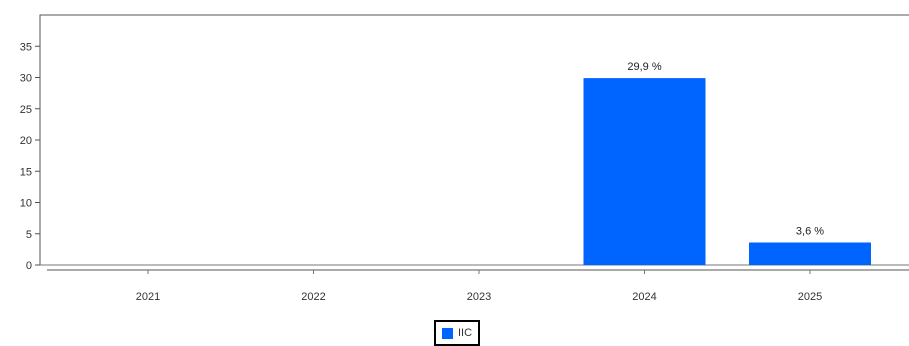 The height and width of the screenshot is (346, 909). Describe the element at coordinates (810, 297) in the screenshot. I see `x-tick-label-2025: 2025` at that location.